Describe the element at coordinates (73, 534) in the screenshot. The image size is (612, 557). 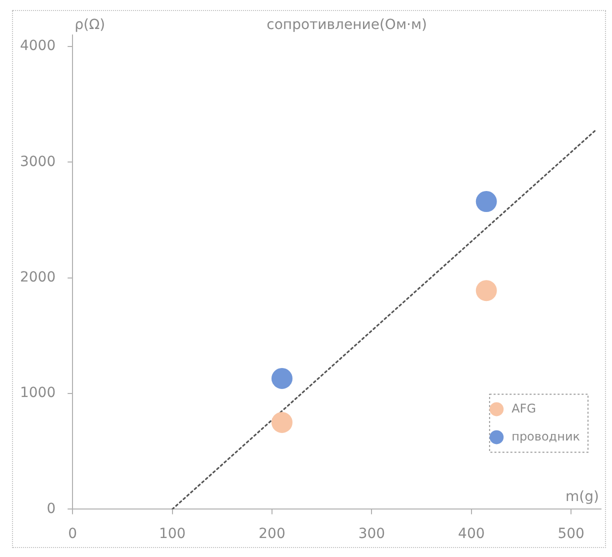
I see `x-tick-label: 0` at that location.